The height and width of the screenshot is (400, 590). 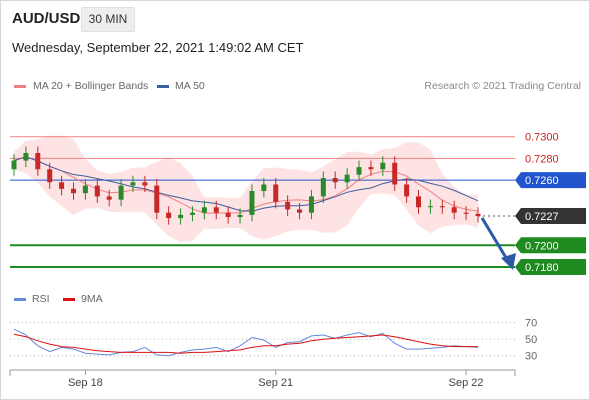 I want to click on level-label-0.7227: 0.7227, so click(x=542, y=217).